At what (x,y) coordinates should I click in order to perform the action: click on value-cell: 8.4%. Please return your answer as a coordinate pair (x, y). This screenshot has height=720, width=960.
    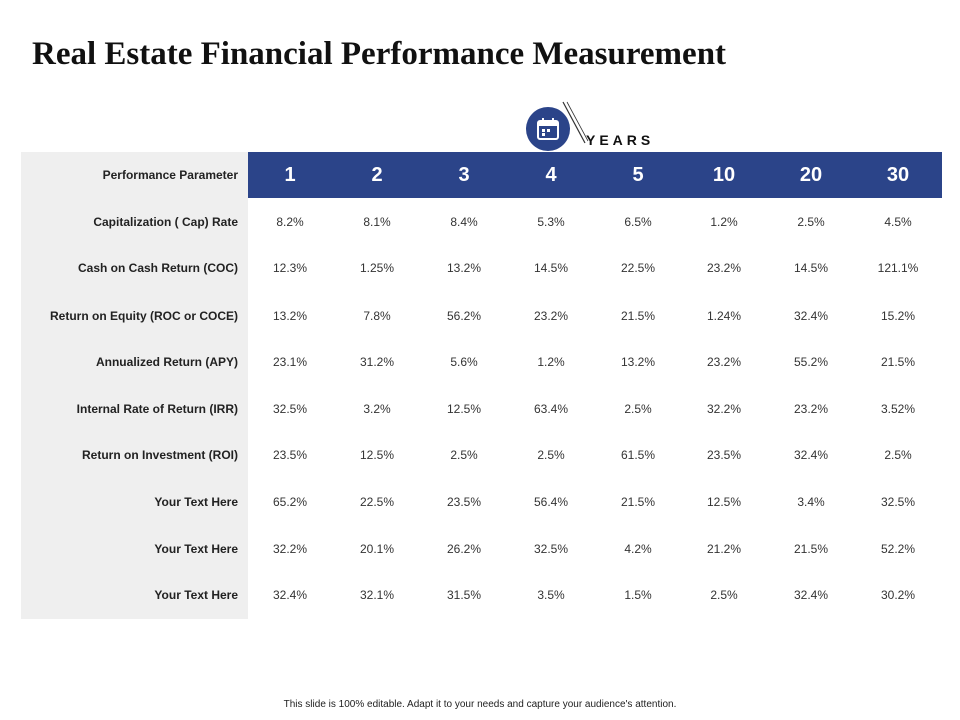
    Looking at the image, I should click on (464, 222).